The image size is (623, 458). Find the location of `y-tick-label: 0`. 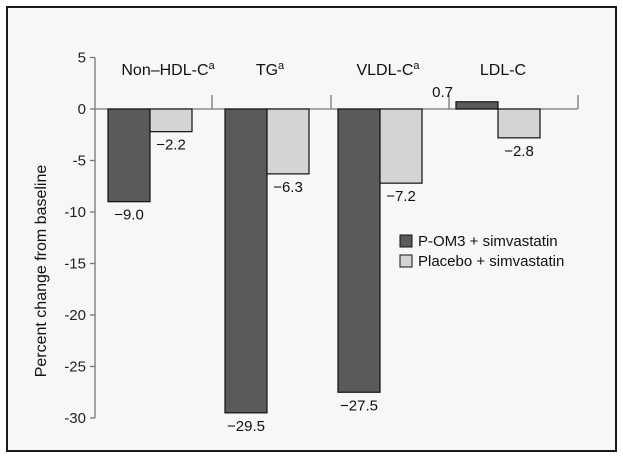

y-tick-label: 0 is located at coordinates (82, 109).